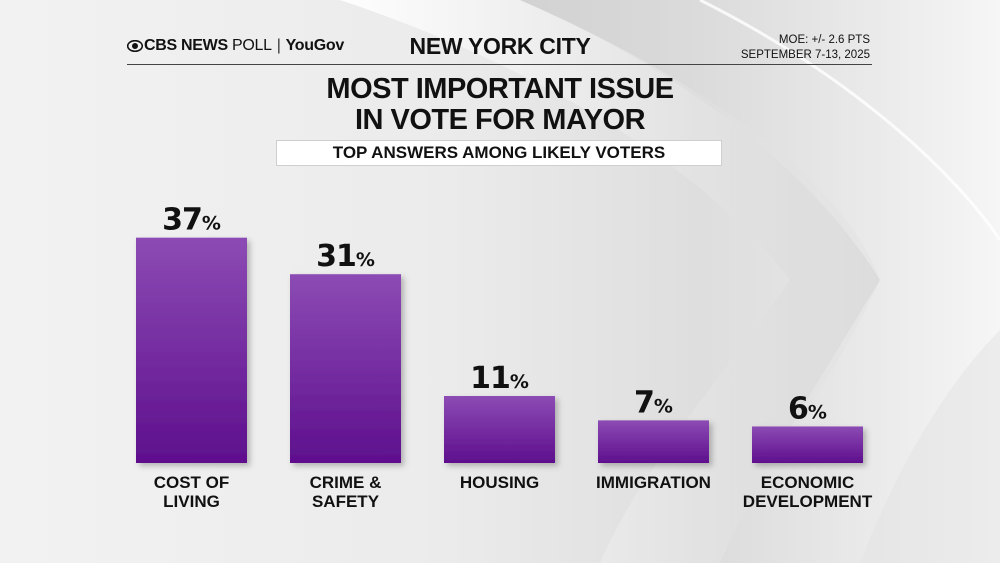 The image size is (1000, 563). I want to click on chart-title-line: MOST IMPORTANT ISSUE, so click(500, 89).